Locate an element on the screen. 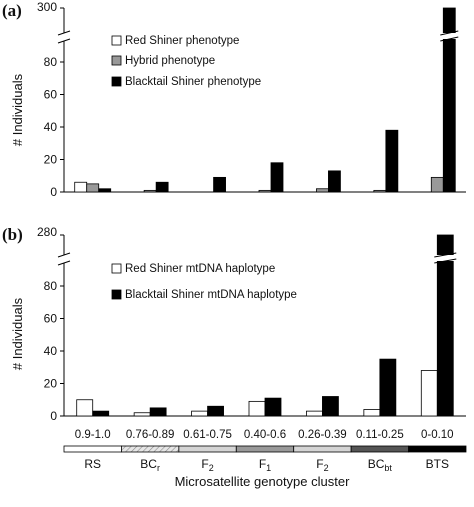 This screenshot has height=507, width=474. cluster-label: BTS is located at coordinates (437, 464).